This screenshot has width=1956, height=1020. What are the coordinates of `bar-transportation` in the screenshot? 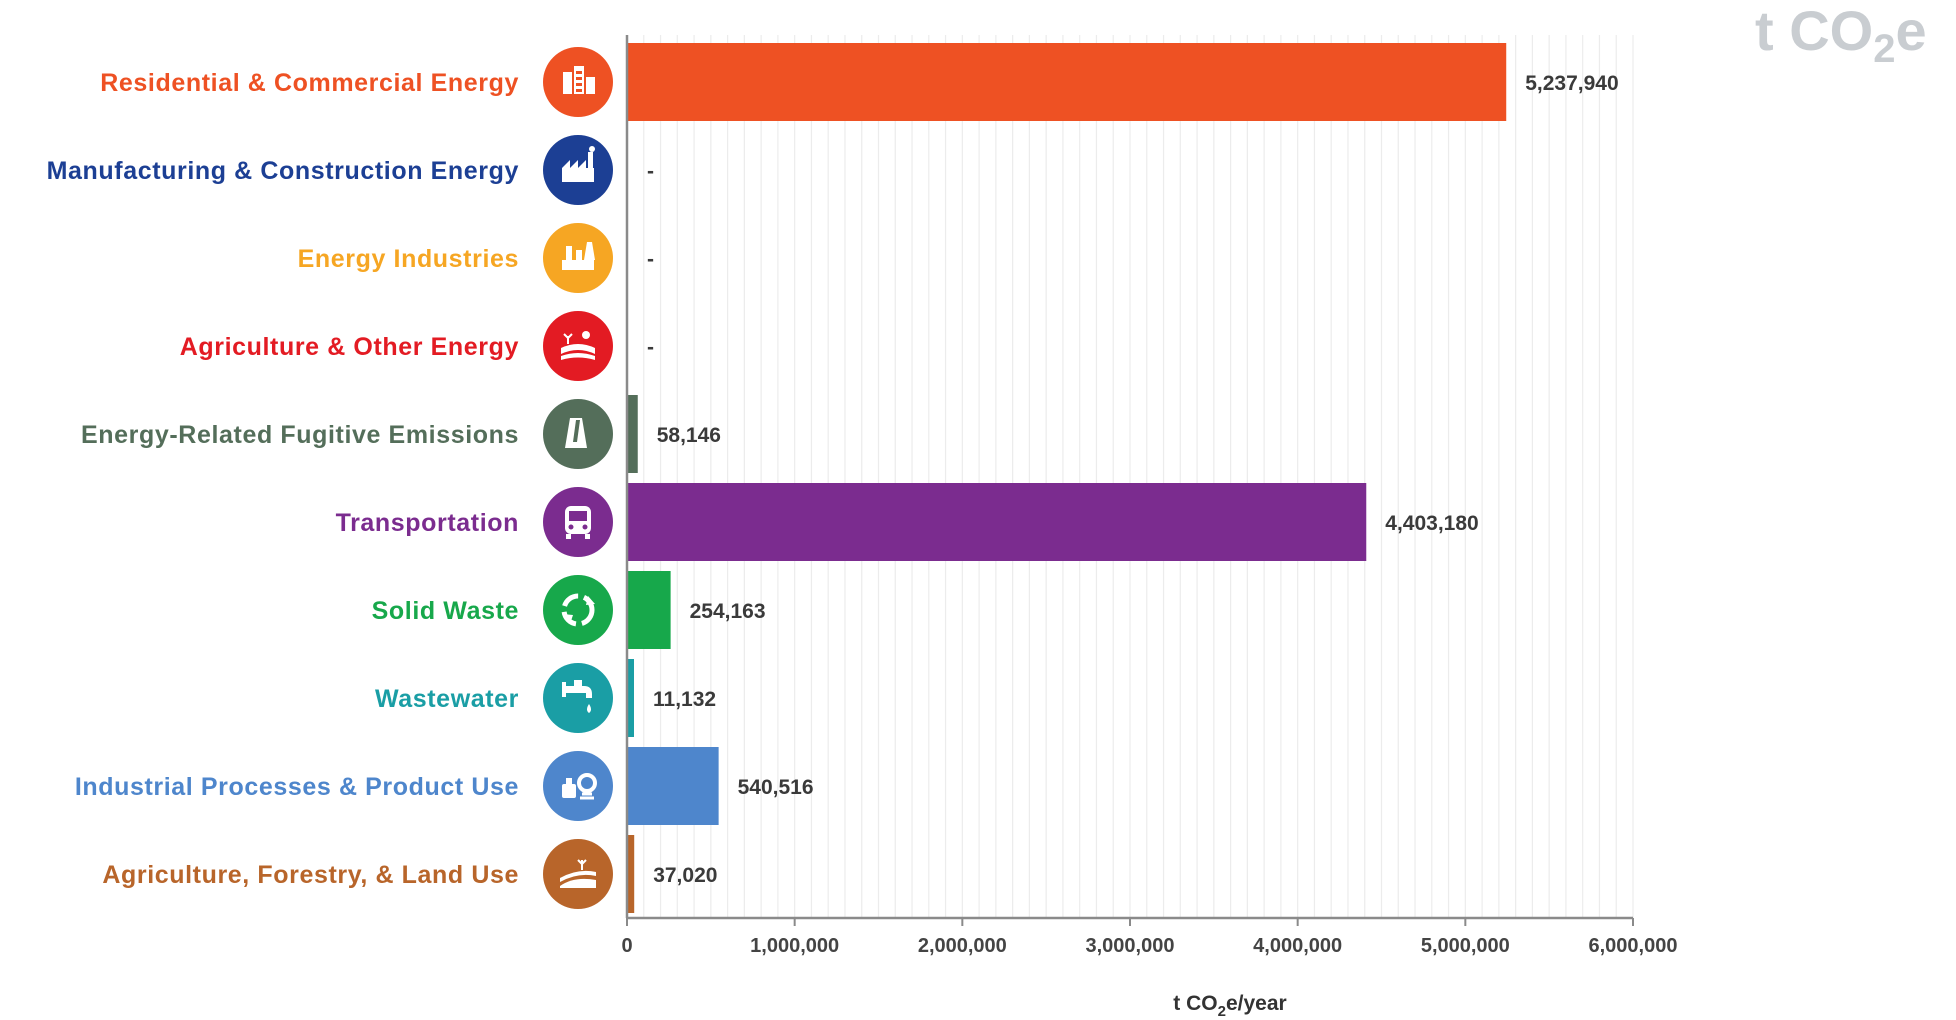 It's located at (997, 522).